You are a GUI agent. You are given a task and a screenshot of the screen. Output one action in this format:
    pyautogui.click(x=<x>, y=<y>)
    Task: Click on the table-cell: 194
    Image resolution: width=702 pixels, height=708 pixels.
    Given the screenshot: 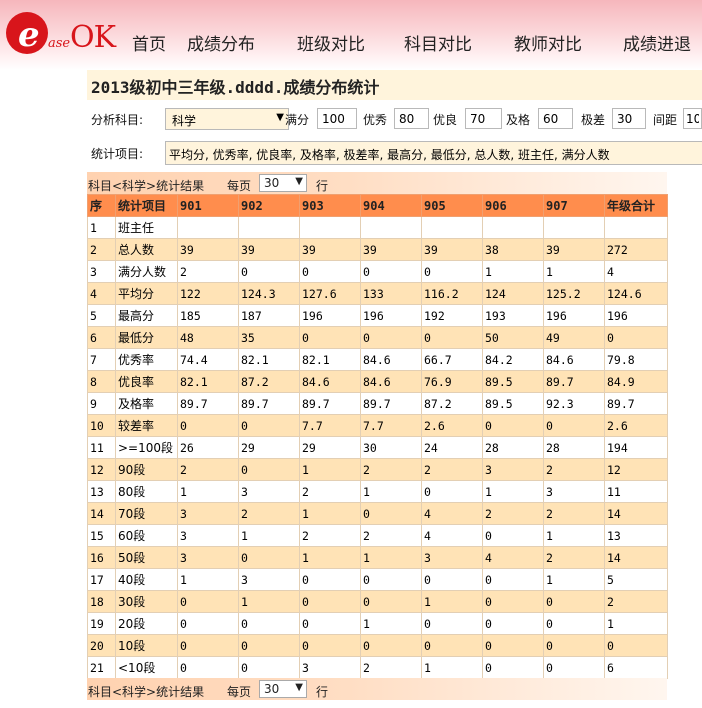 What is the action you would take?
    pyautogui.click(x=636, y=447)
    